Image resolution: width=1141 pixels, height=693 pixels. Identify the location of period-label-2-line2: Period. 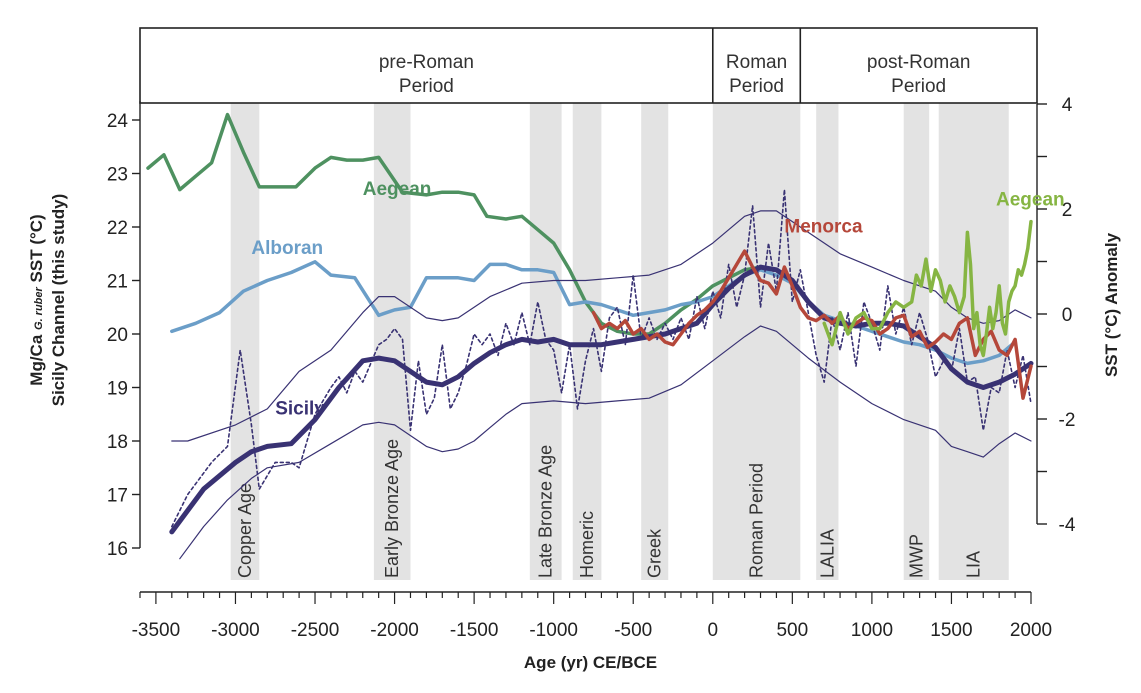
(918, 86).